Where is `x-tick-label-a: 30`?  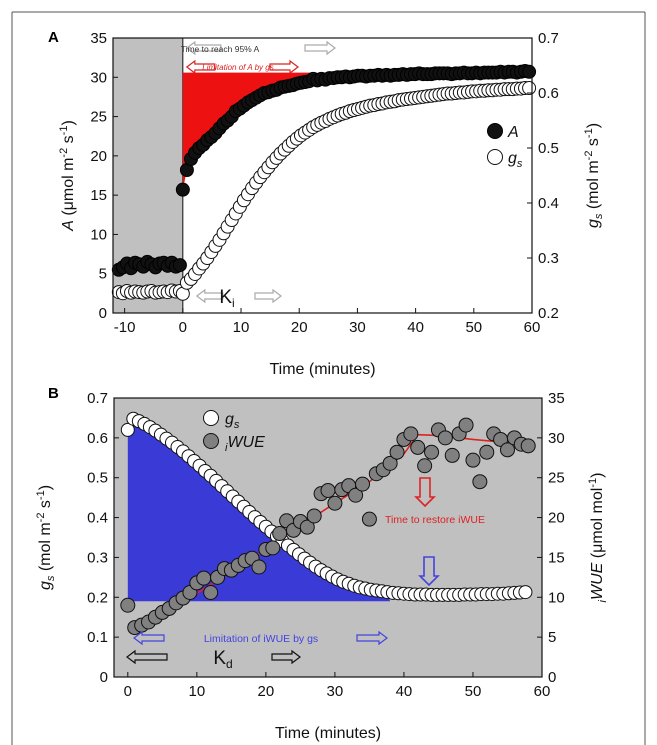 x-tick-label-a: 30 is located at coordinates (357, 327).